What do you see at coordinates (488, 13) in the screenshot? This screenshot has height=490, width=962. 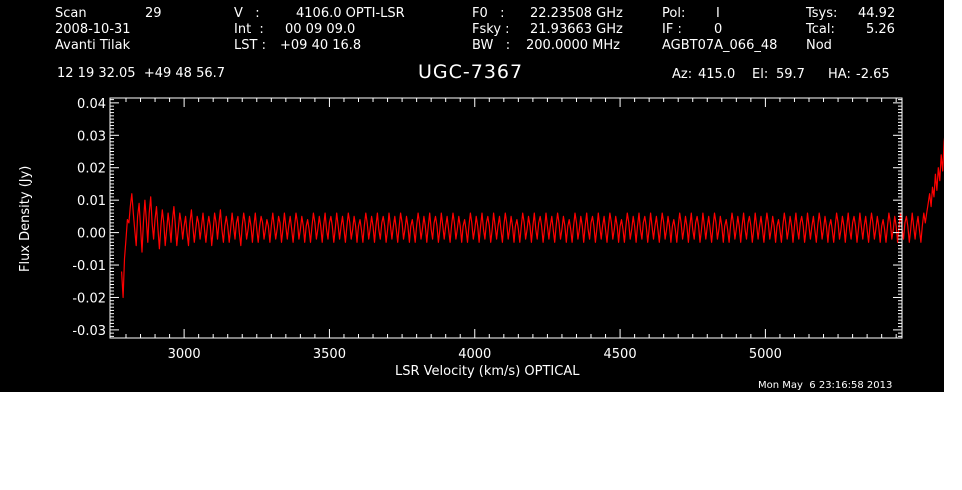 I see `rest-frequency-label: F0 :` at bounding box center [488, 13].